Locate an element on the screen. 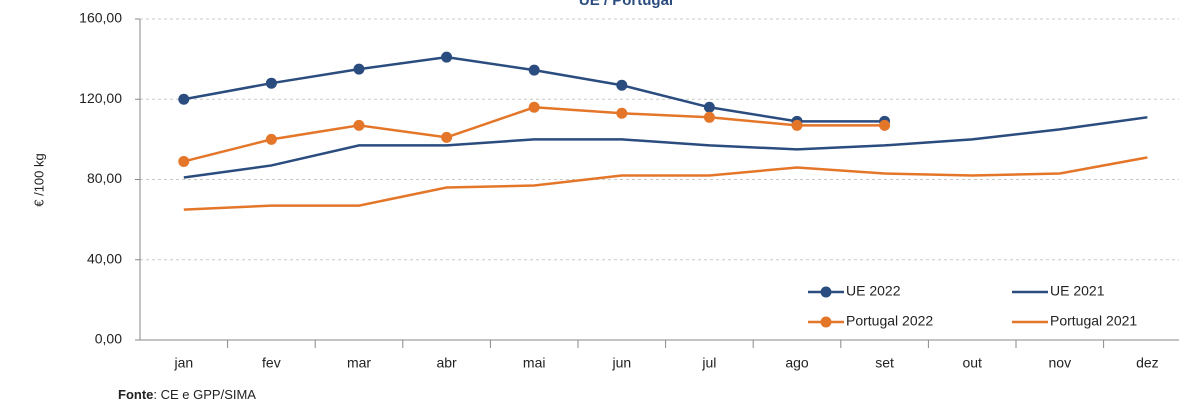  x-tick-label: abr is located at coordinates (446, 363).